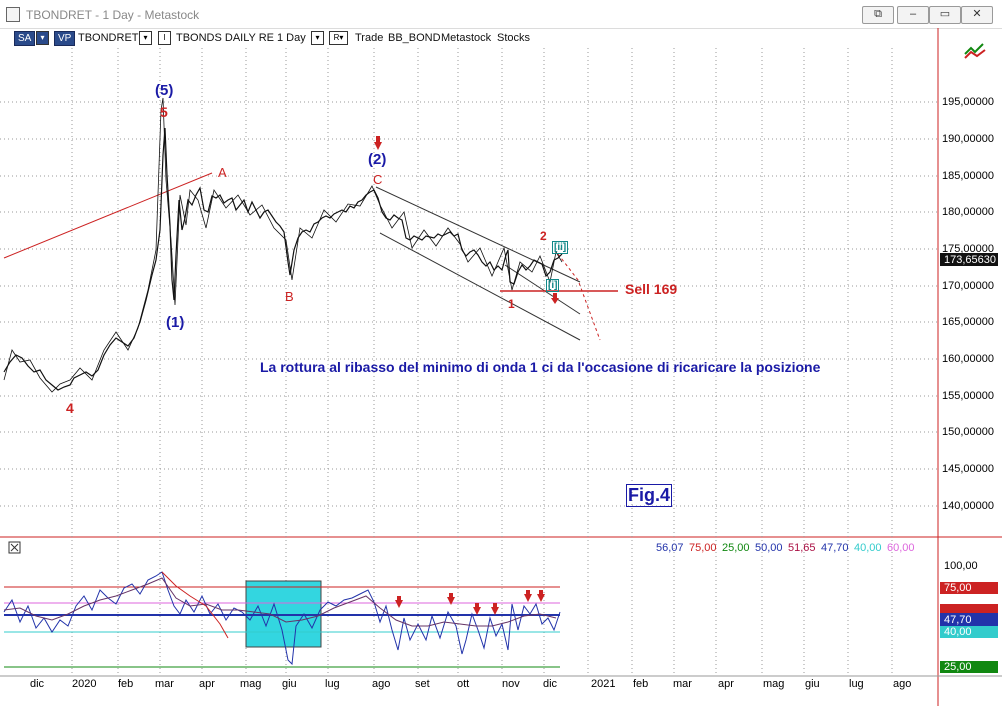  I want to click on wave-label: (5), so click(164, 90).